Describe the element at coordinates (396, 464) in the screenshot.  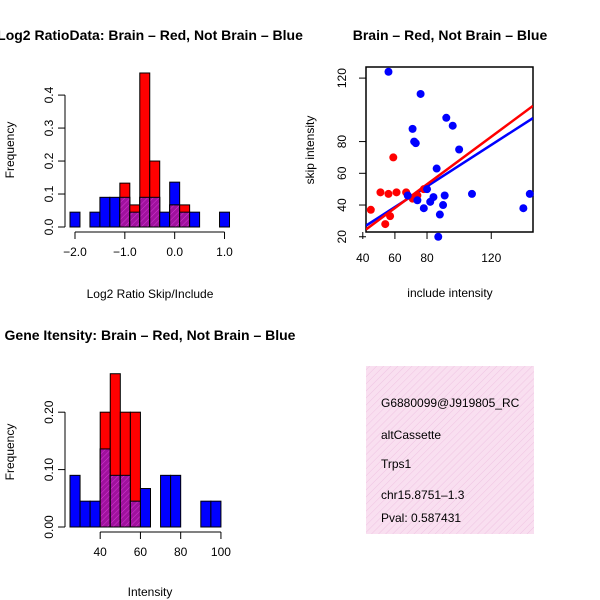
I see `info-gene: Trps1` at that location.